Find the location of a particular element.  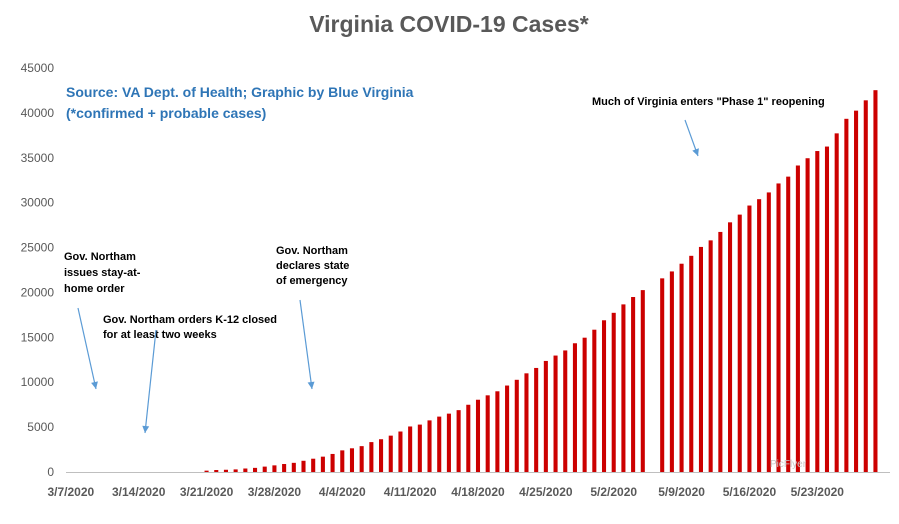

x-tick-label: 5/23/2020 is located at coordinates (818, 492).